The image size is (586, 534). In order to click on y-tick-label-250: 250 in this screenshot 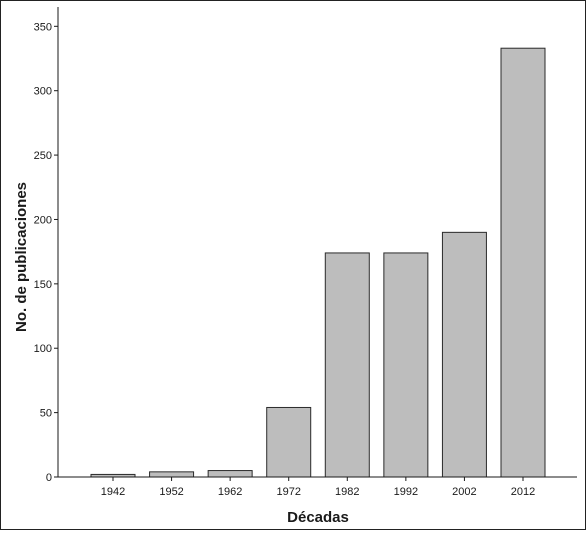, I will do `click(43, 156)`.